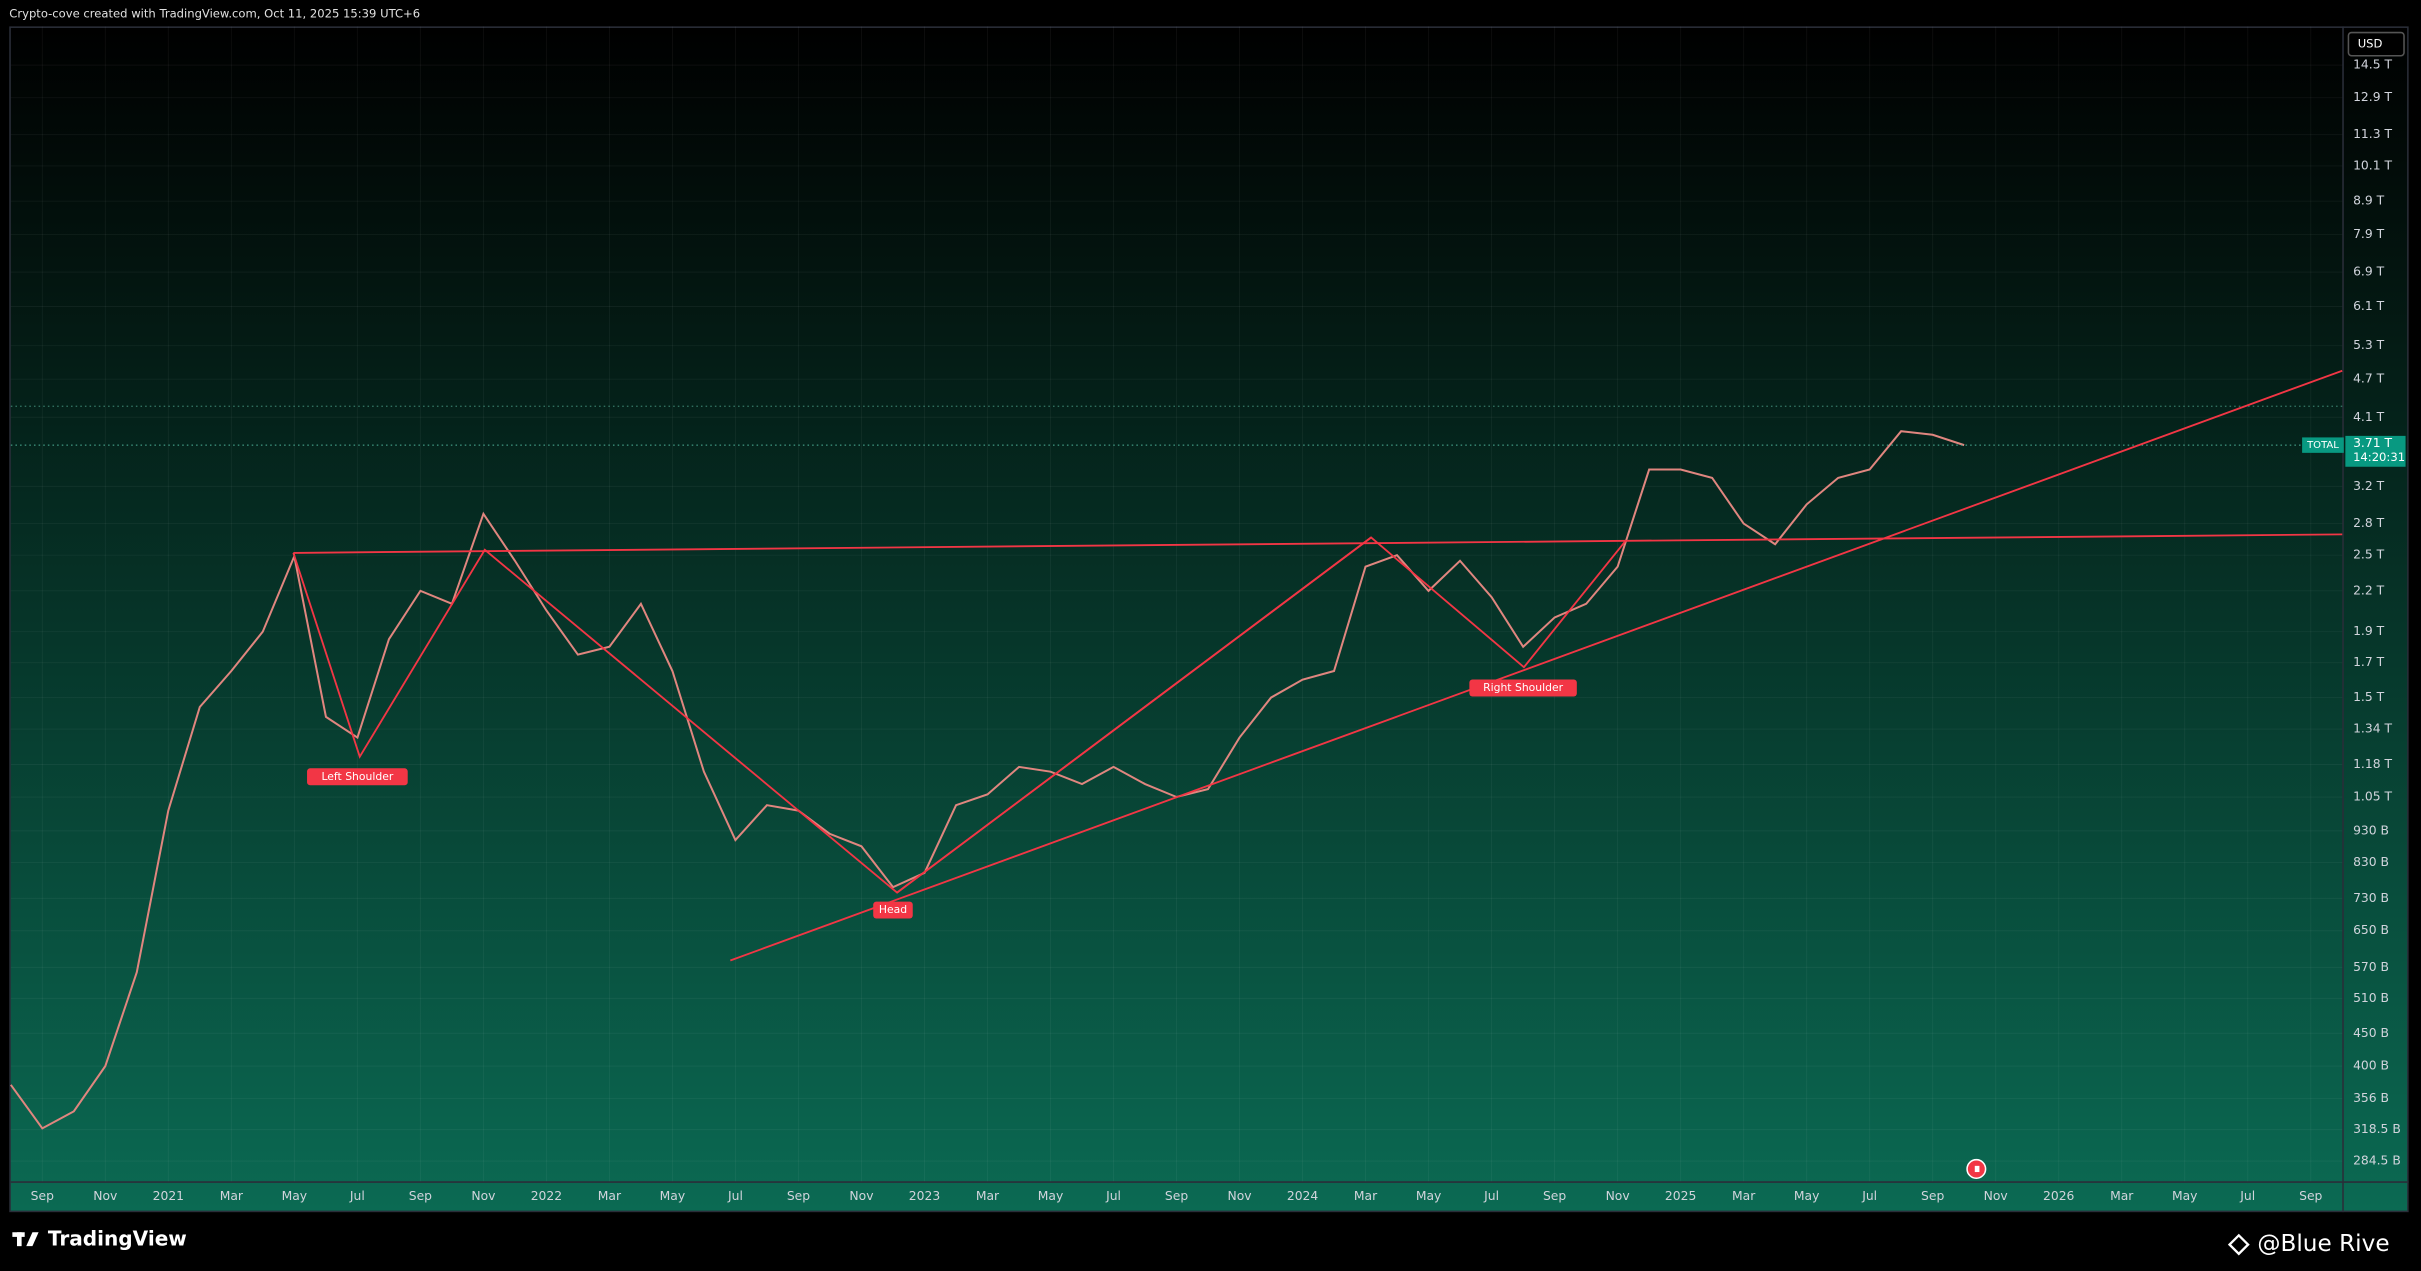  I want to click on y-tick-label: 400 B, so click(2371, 1066).